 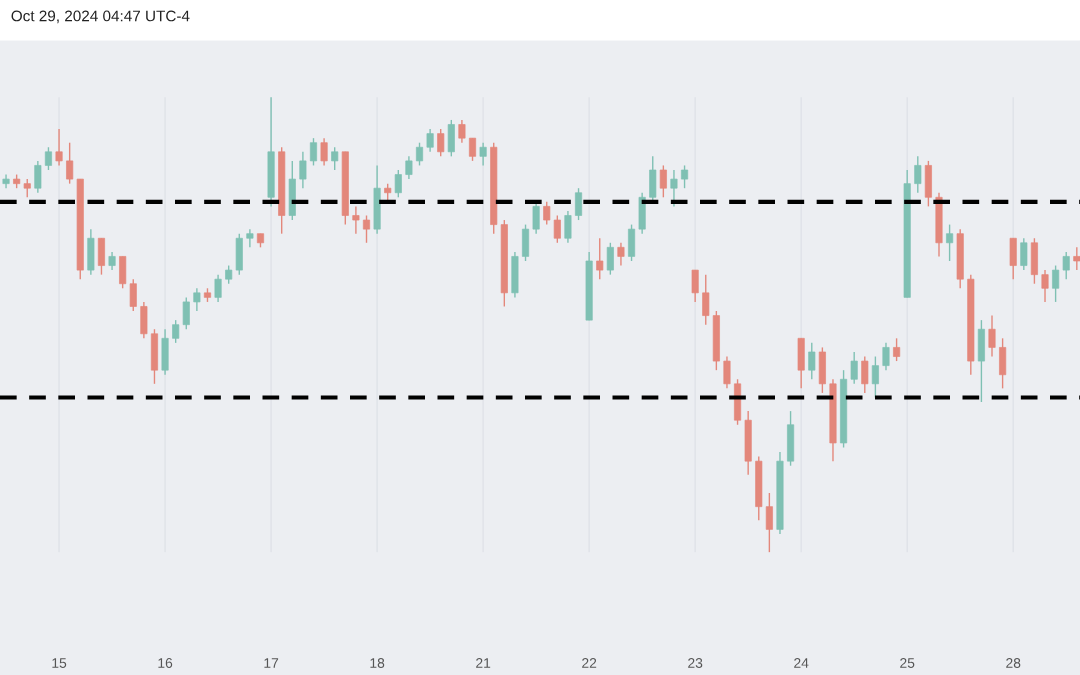 What do you see at coordinates (907, 663) in the screenshot?
I see `x-tick-label: 25` at bounding box center [907, 663].